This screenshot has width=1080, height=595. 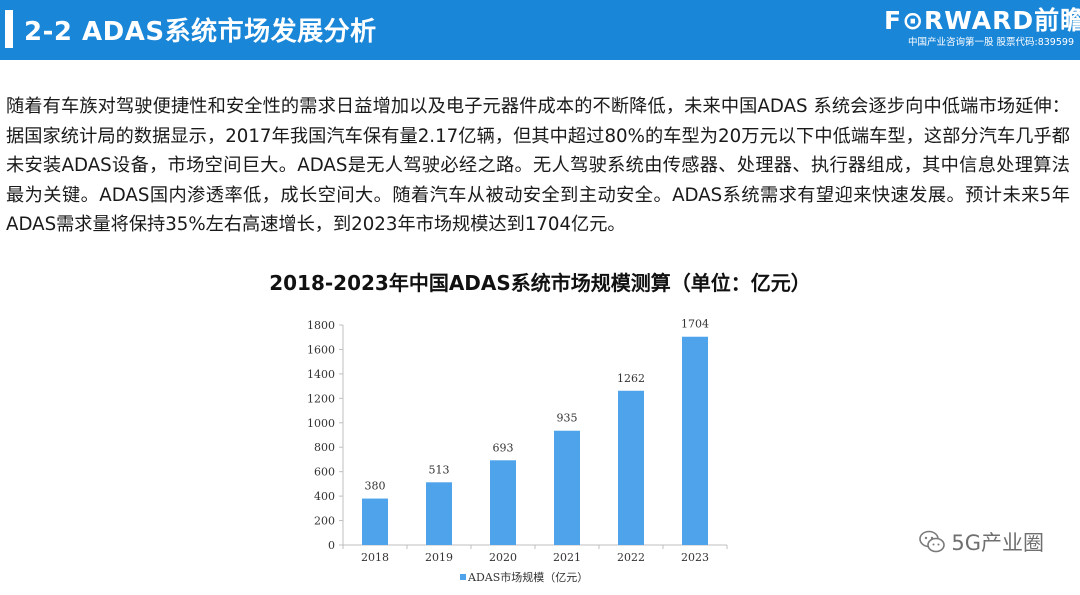 I want to click on logo-text: F⊙RWARD前瞻, so click(x=982, y=20).